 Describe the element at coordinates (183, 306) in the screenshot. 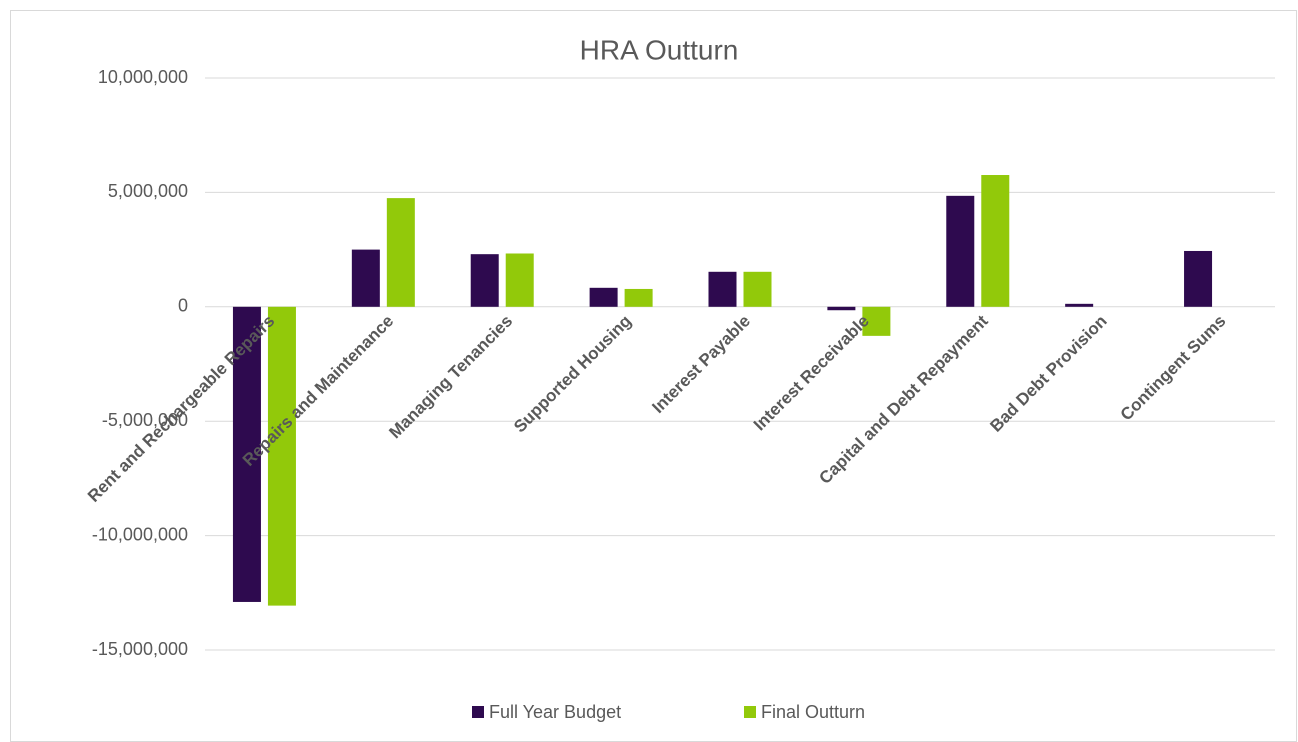

I see `y-tick-label: 0` at that location.